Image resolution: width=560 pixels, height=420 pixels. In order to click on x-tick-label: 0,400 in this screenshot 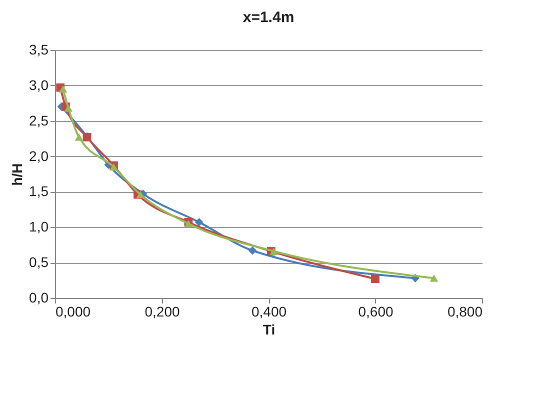, I will do `click(269, 312)`.